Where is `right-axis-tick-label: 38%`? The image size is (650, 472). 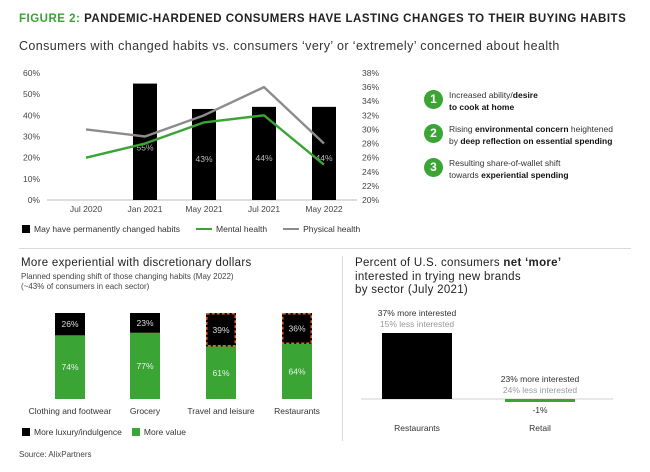 right-axis-tick-label: 38% is located at coordinates (370, 73).